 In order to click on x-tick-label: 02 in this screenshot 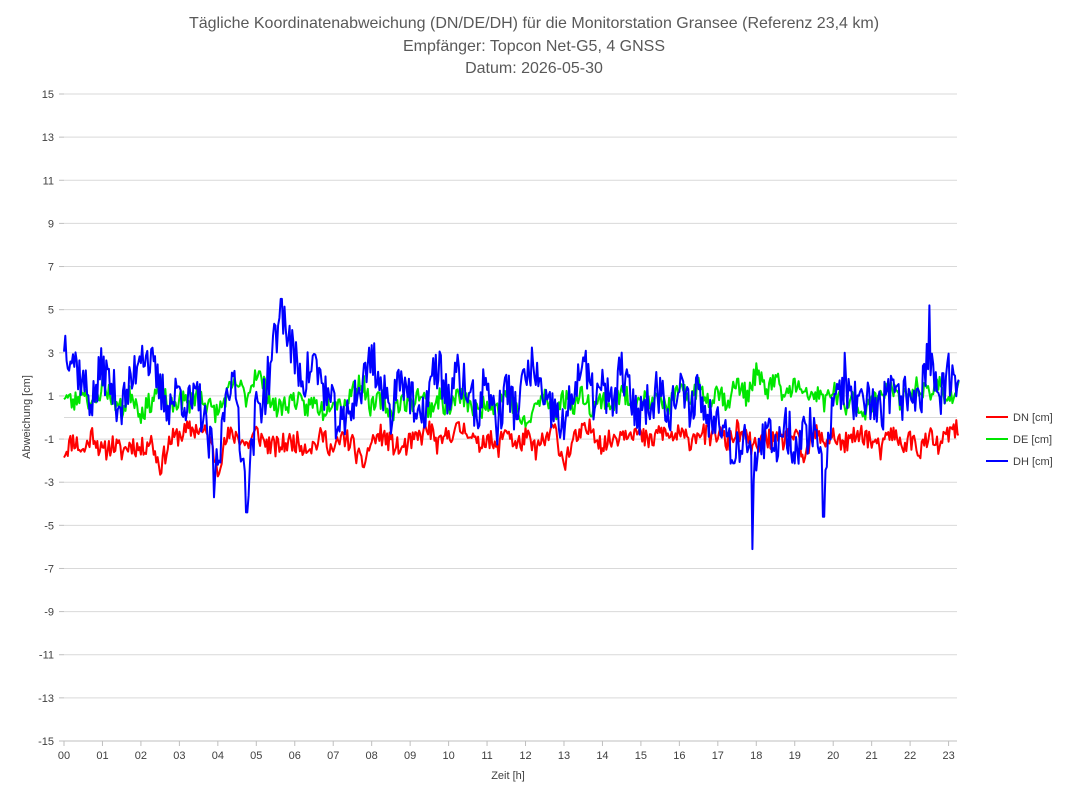, I will do `click(141, 756)`.